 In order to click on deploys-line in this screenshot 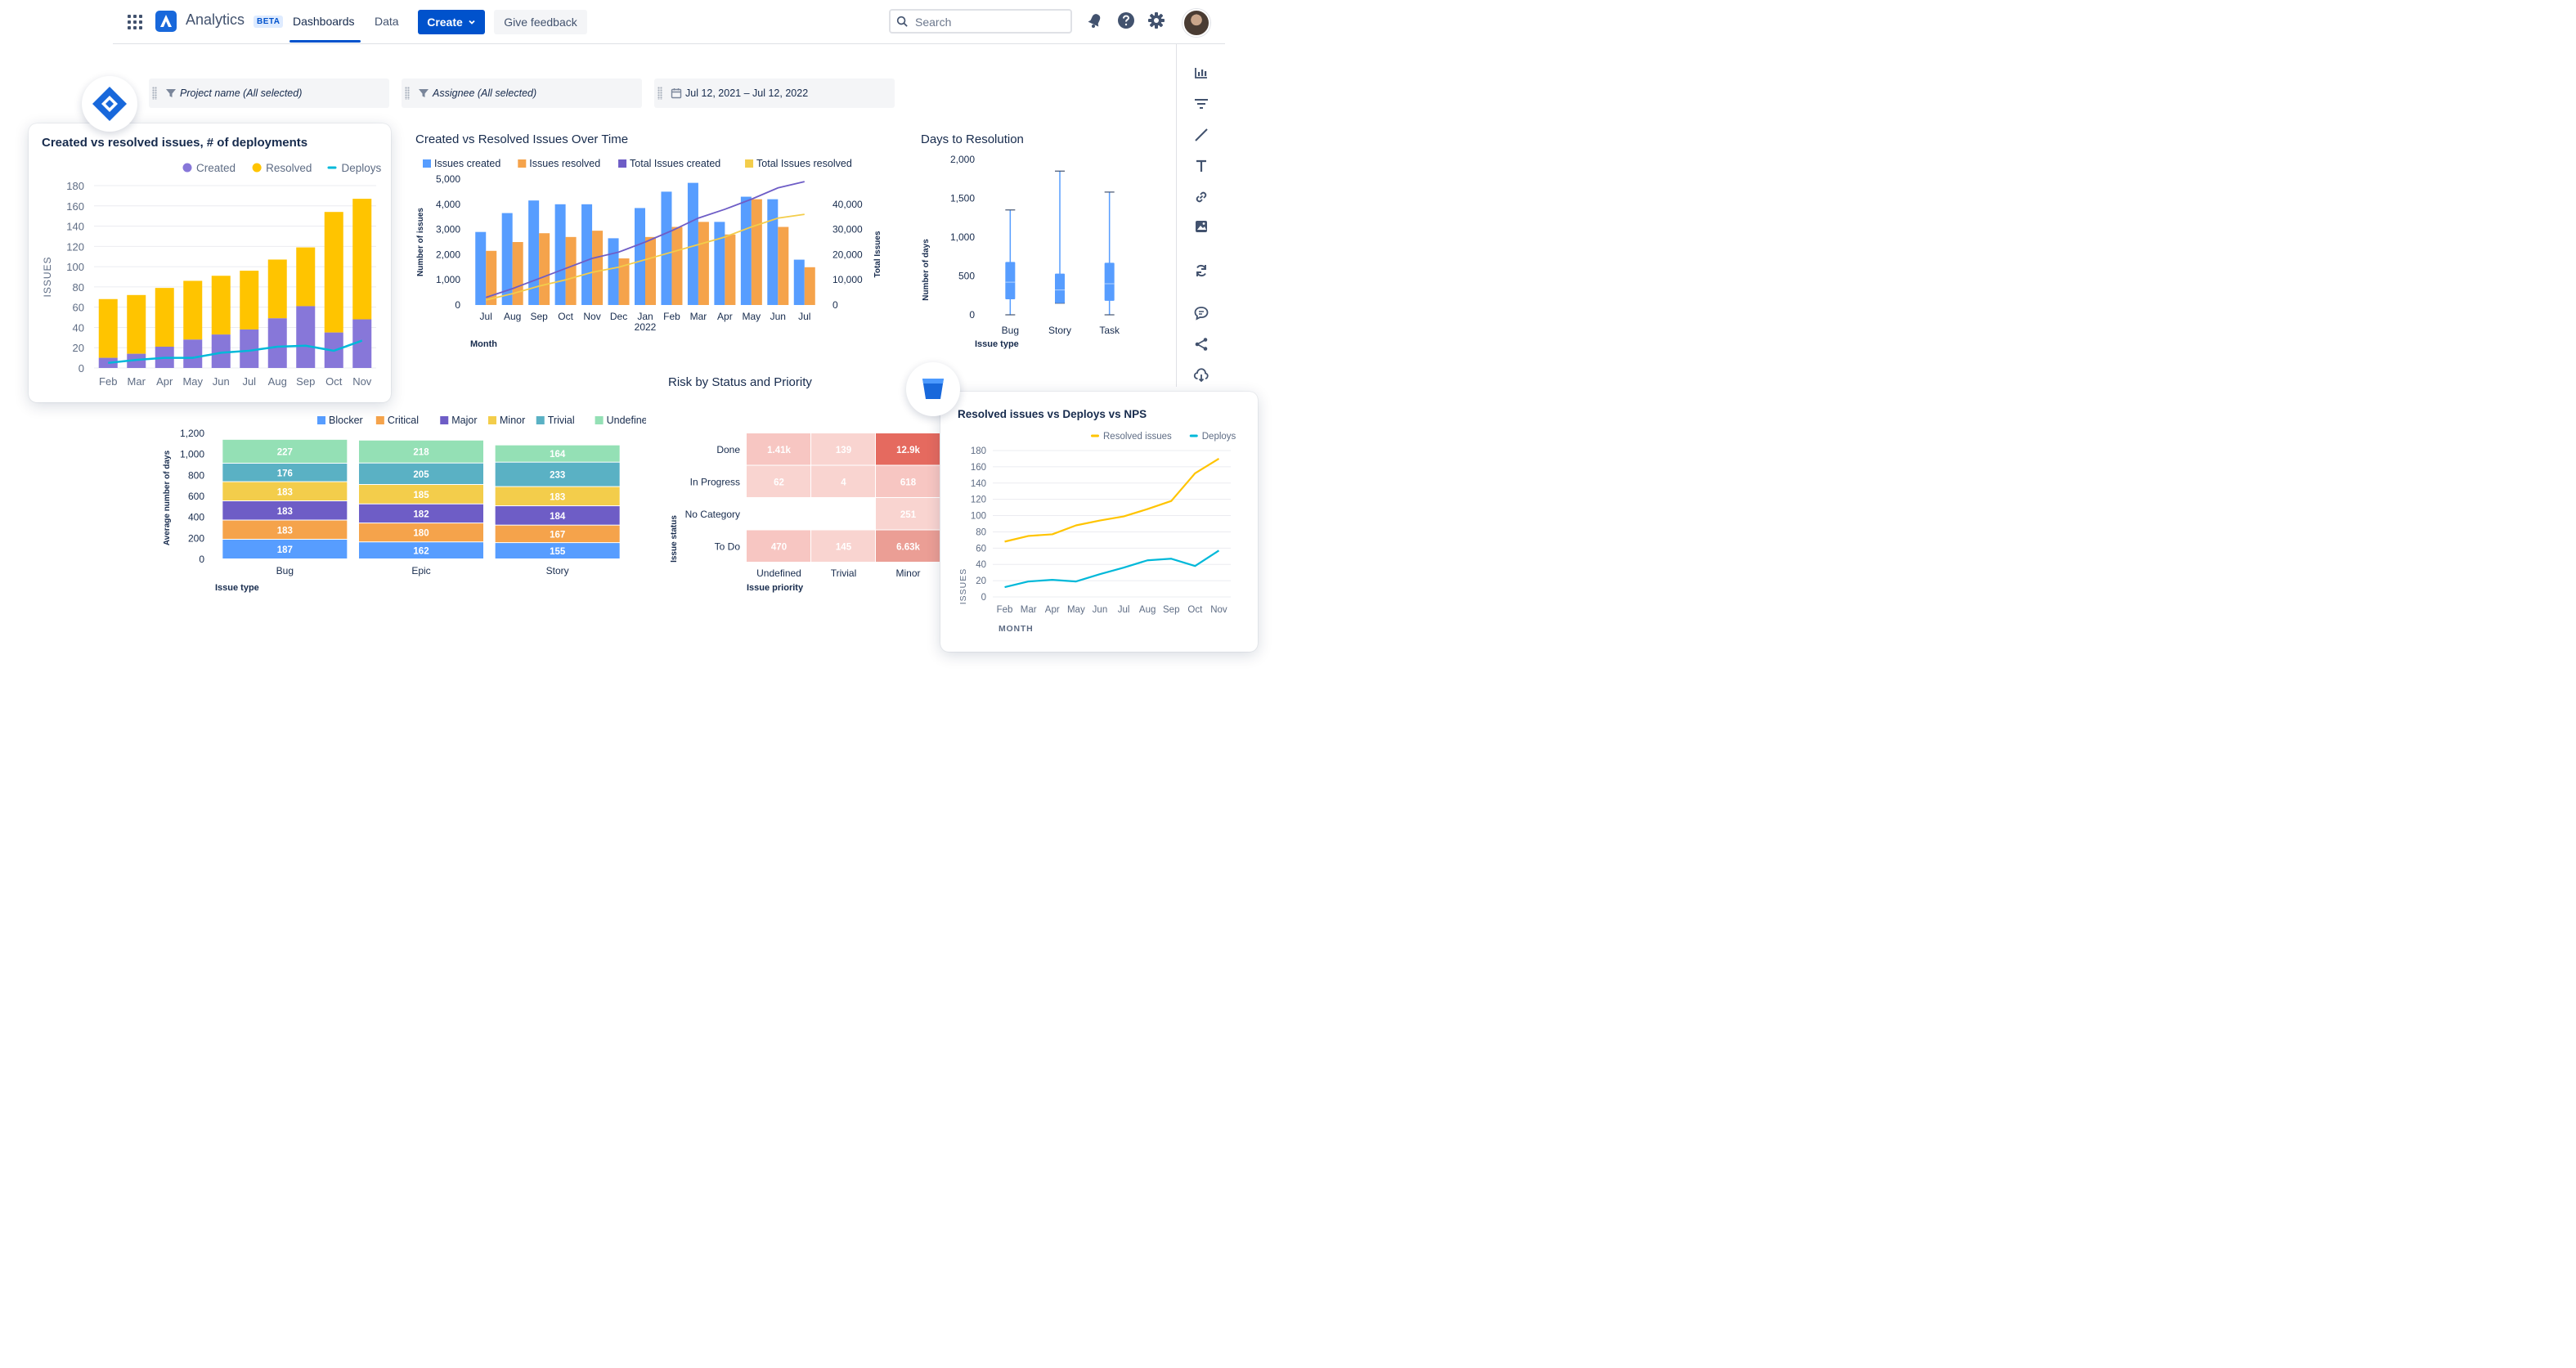, I will do `click(236, 352)`.